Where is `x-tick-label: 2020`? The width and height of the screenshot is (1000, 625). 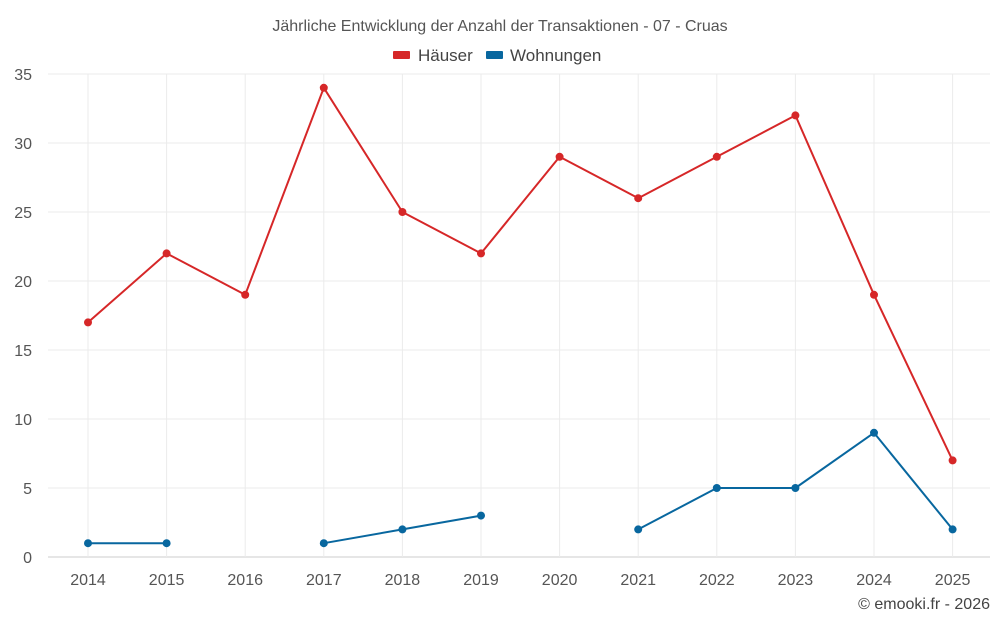
x-tick-label: 2020 is located at coordinates (560, 580).